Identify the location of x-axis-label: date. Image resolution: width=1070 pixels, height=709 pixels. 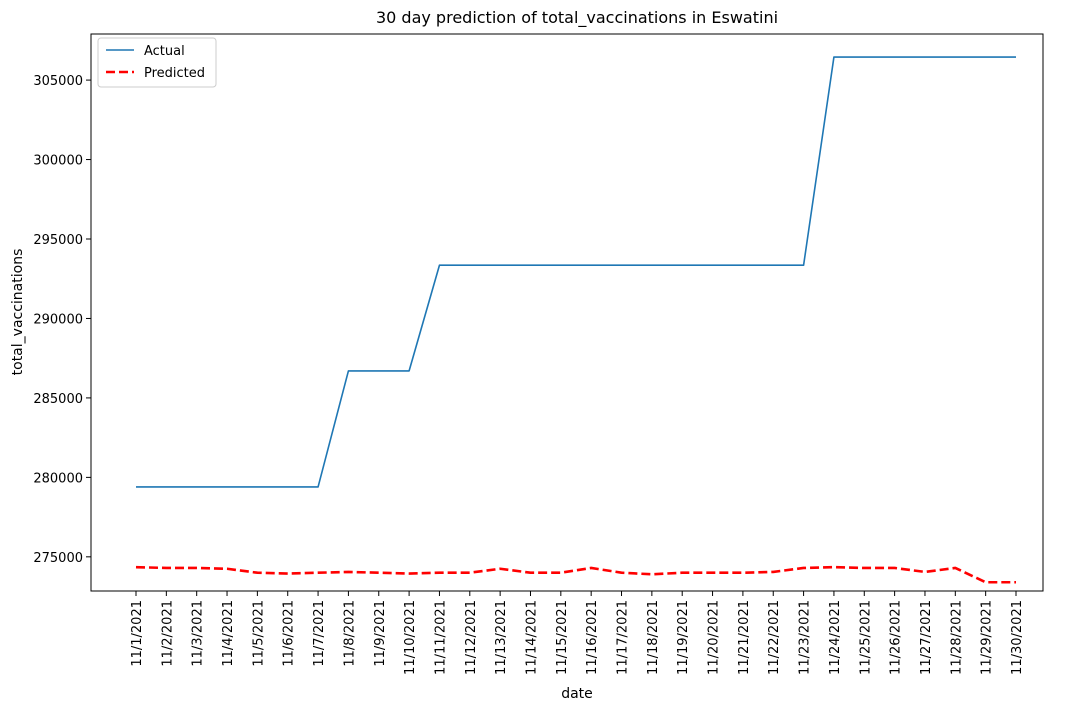
(577, 694).